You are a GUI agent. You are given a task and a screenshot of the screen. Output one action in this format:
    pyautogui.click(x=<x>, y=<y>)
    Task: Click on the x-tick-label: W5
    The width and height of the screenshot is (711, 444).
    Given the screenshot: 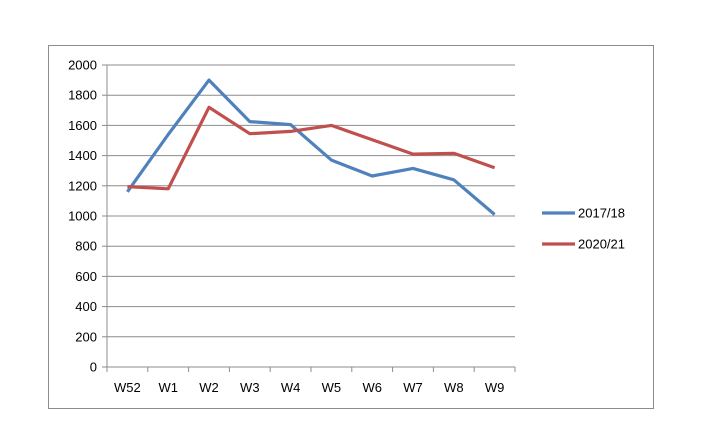 What is the action you would take?
    pyautogui.click(x=332, y=387)
    